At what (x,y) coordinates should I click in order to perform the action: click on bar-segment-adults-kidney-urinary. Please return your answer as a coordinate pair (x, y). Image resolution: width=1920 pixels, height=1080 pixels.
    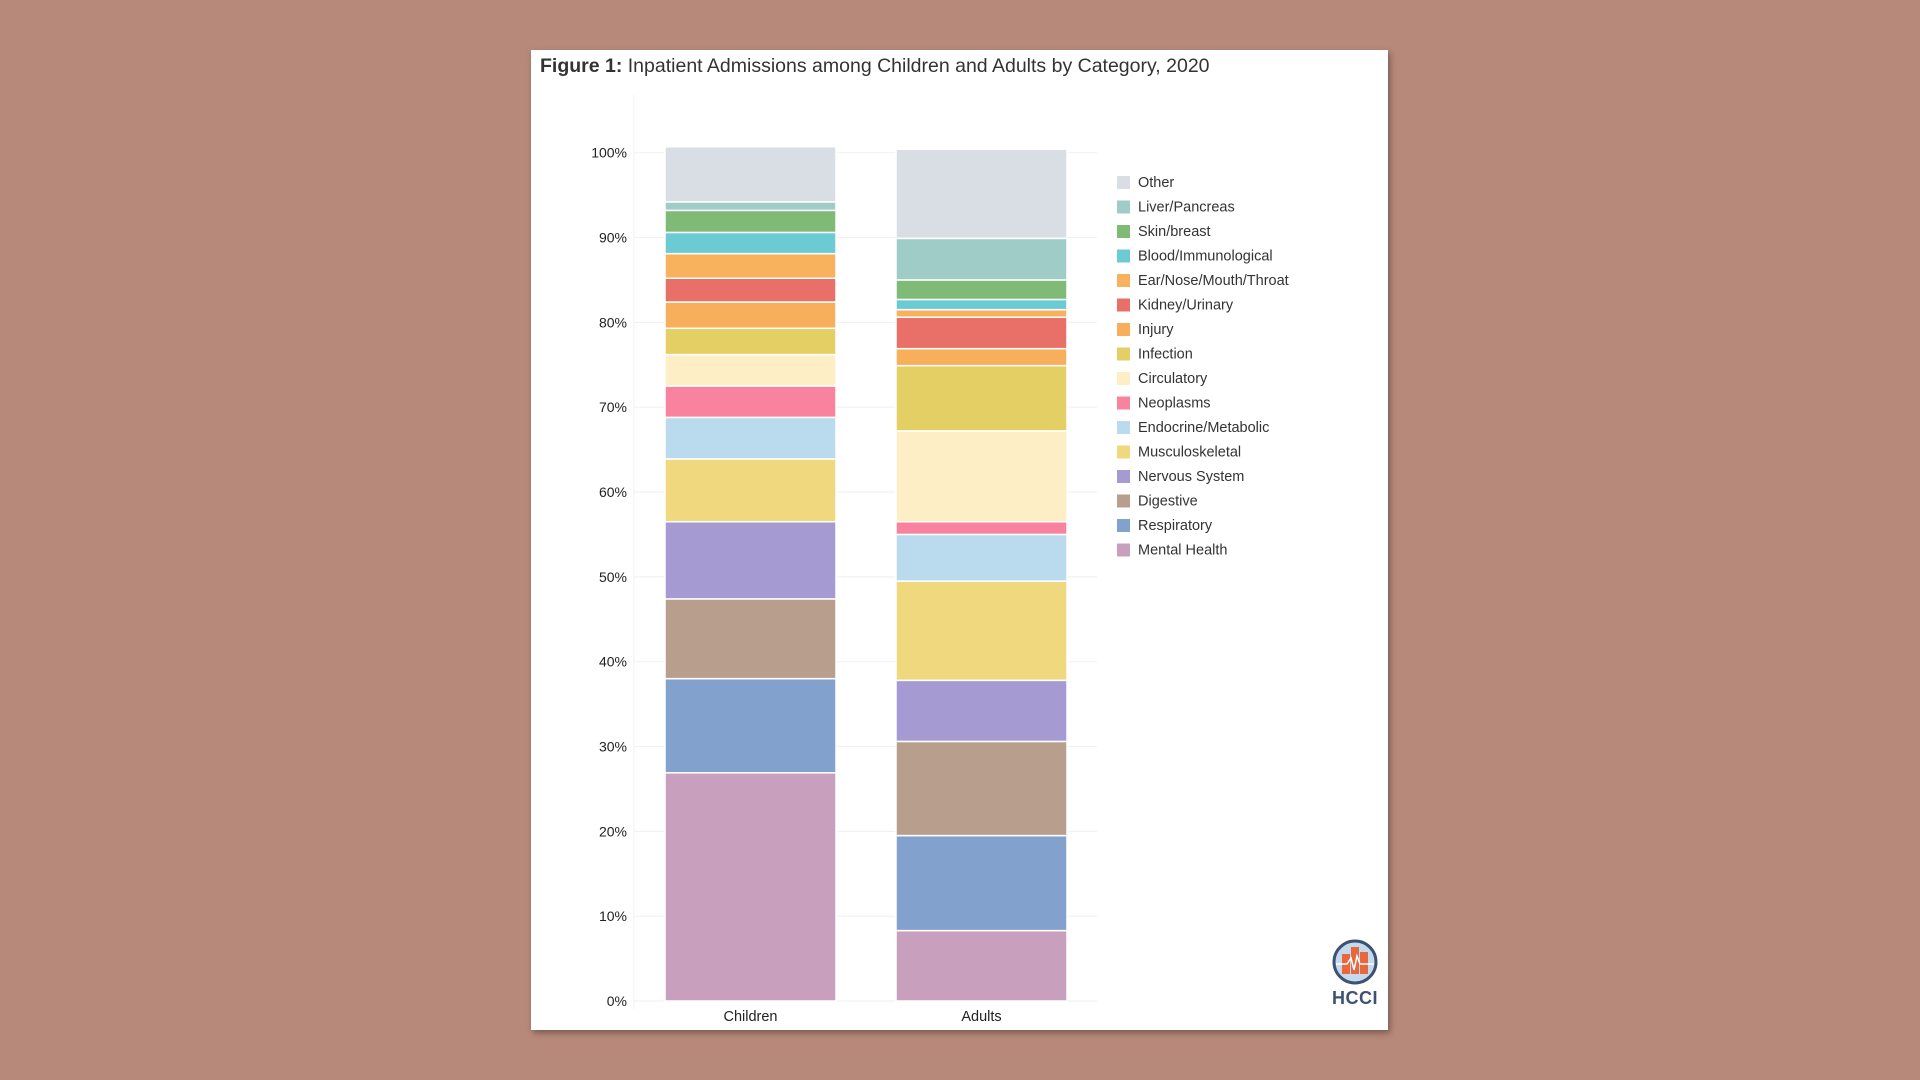
    Looking at the image, I should click on (981, 333).